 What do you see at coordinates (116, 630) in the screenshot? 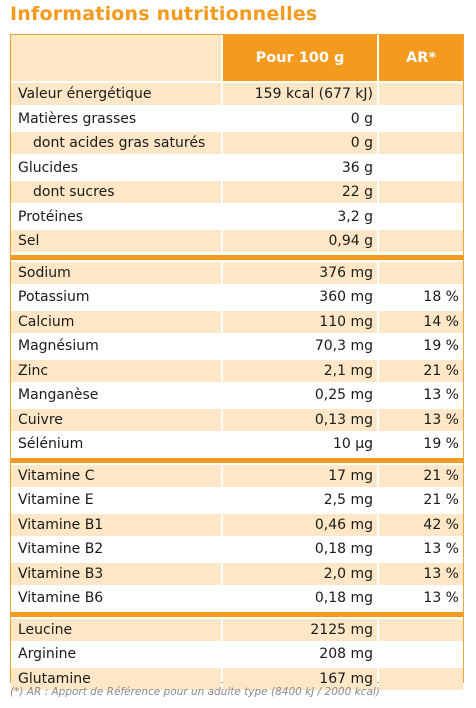
I see `nutrient-name: Leucine` at bounding box center [116, 630].